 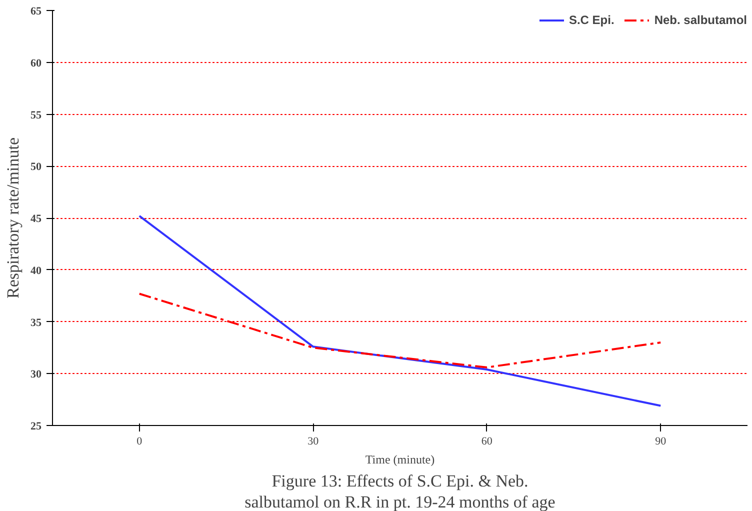 I want to click on y-tick-label: 25, so click(x=36, y=426).